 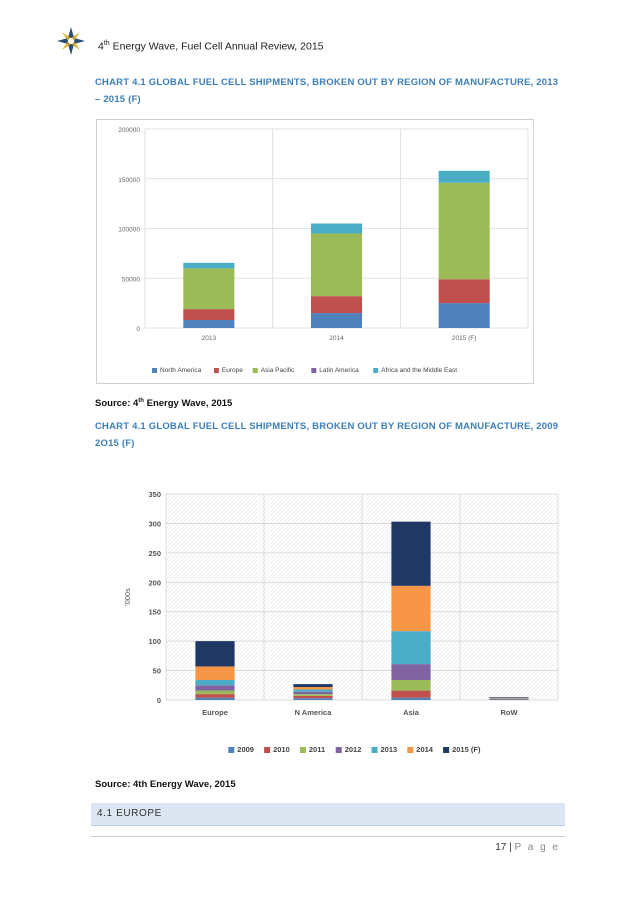 I want to click on legend-label: Europe, so click(x=232, y=370).